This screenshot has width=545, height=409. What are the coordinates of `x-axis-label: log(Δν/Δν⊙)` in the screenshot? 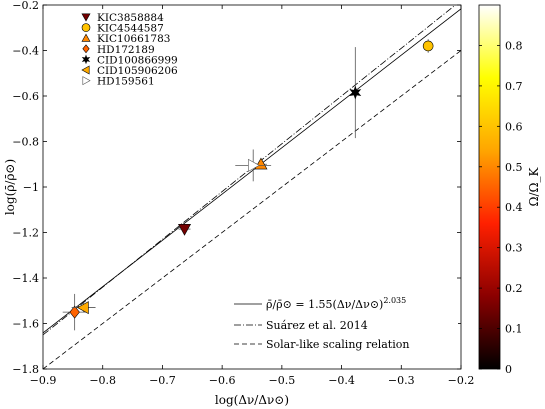 It's located at (252, 400).